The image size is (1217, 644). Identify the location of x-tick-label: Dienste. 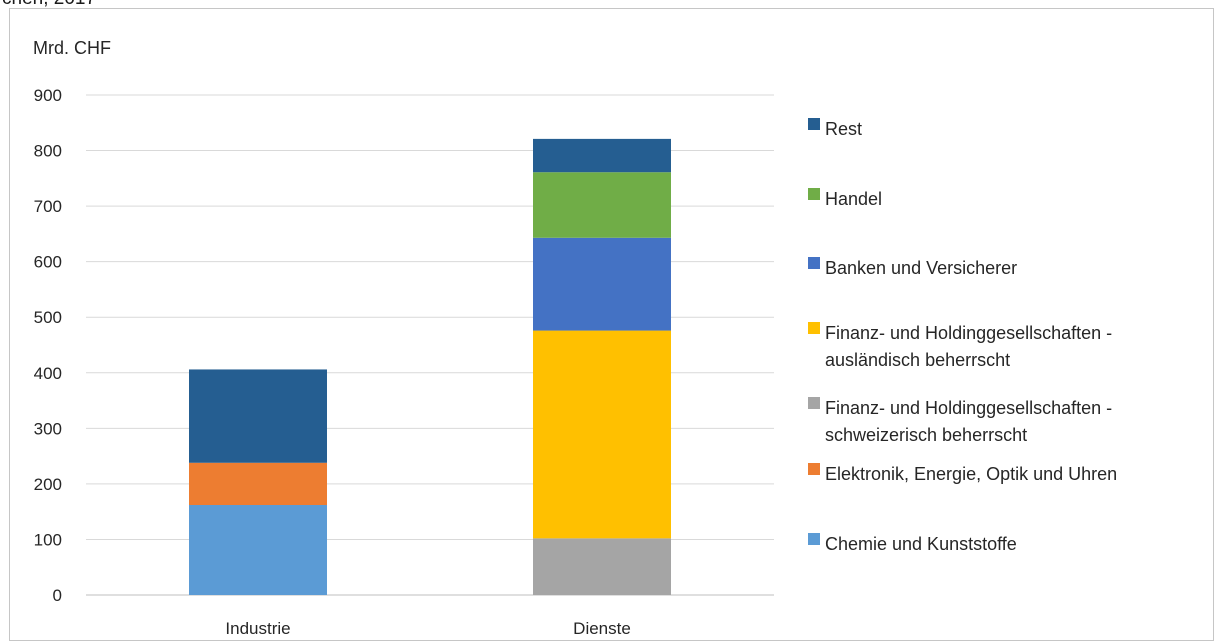
(602, 628).